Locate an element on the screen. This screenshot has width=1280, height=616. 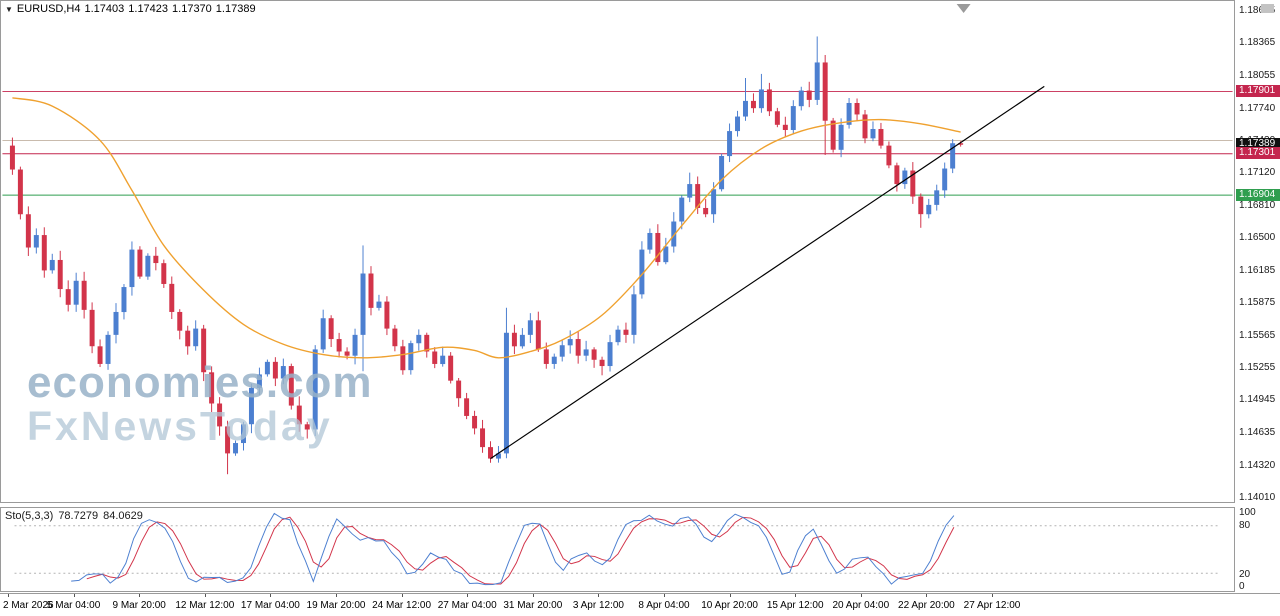
indicator-value-k: 78.7279 is located at coordinates (78, 516).